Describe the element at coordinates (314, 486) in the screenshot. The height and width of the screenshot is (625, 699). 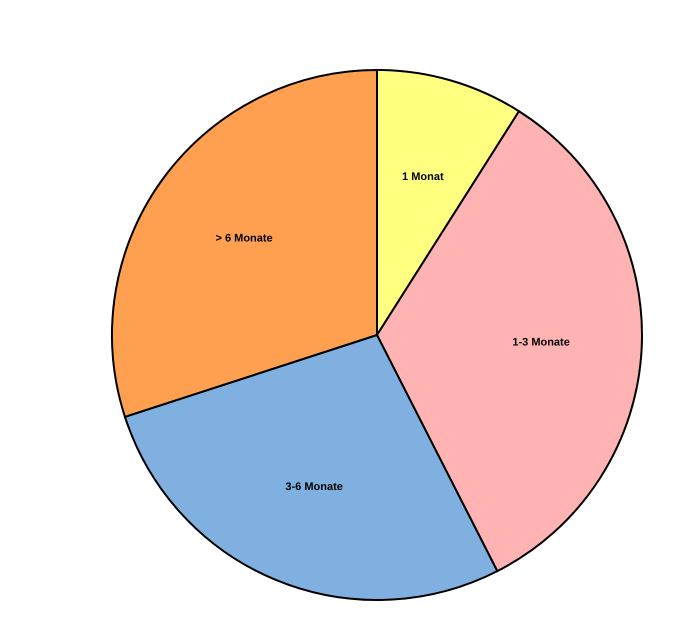
I see `slice-label: 3-6 Monate` at that location.